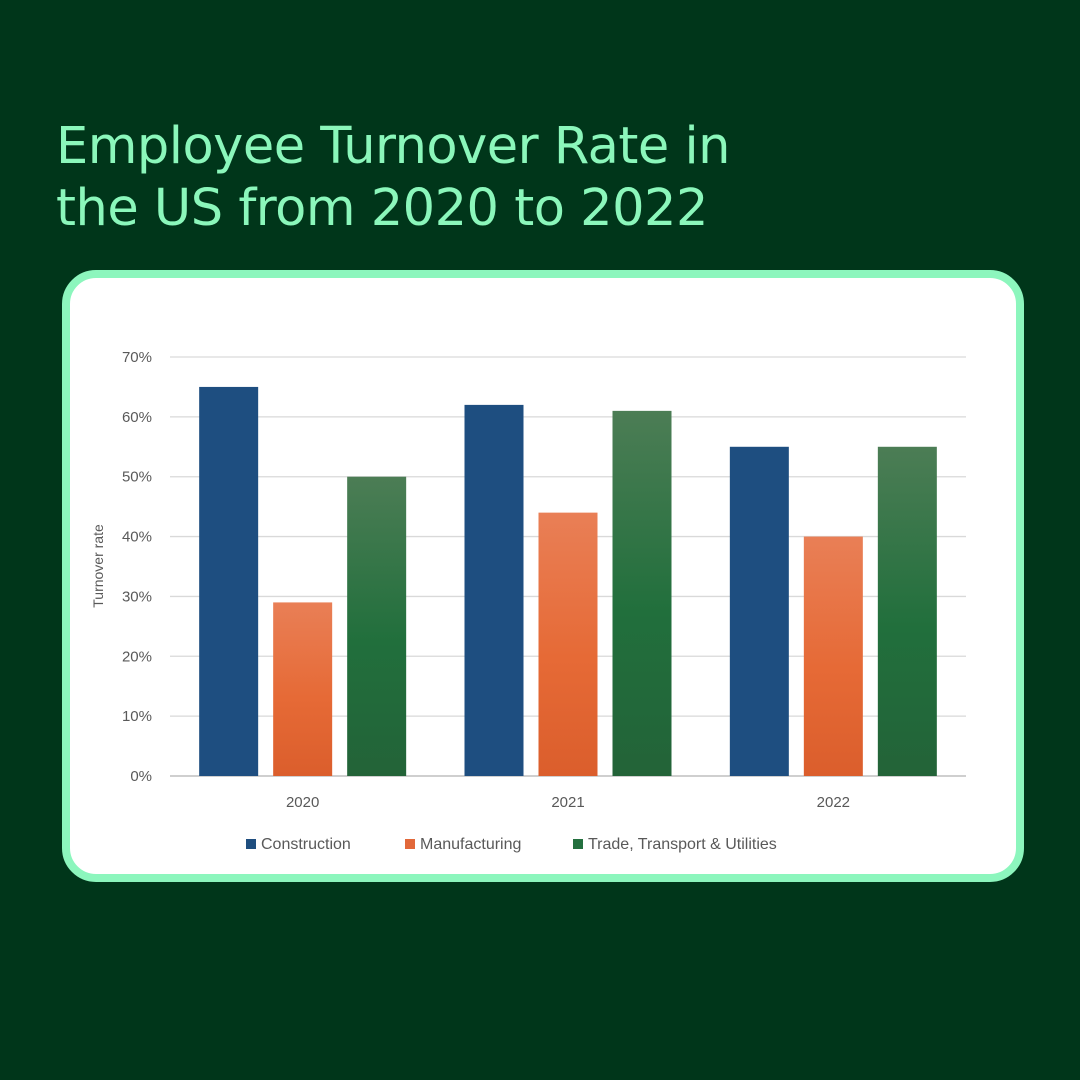  What do you see at coordinates (833, 656) in the screenshot?
I see `bar-manufacturing-2022` at bounding box center [833, 656].